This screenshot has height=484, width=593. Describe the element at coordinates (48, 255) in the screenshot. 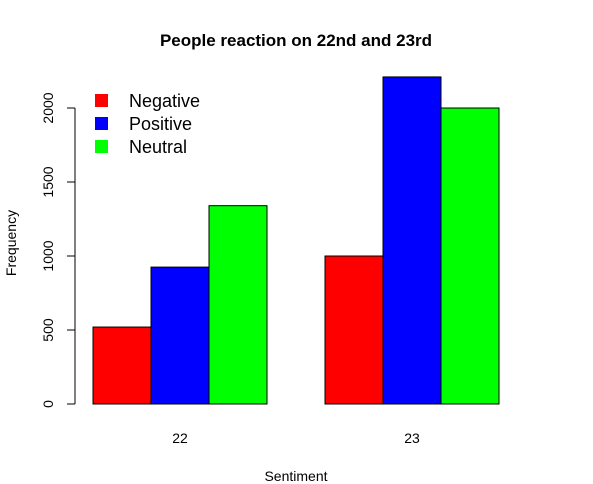

I see `y-tick-label: 1000` at that location.